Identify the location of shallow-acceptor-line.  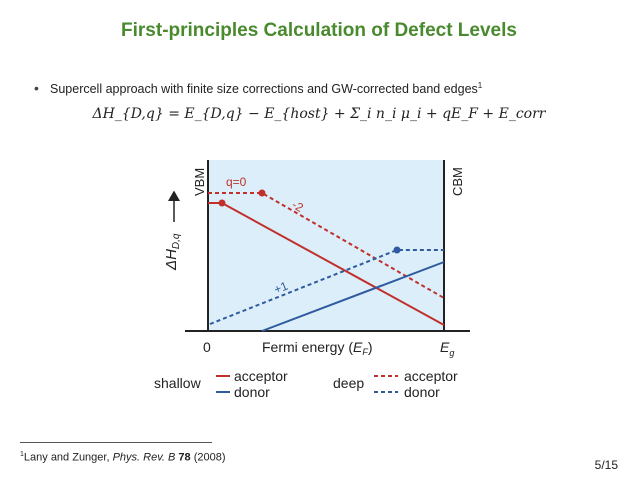
(333, 264).